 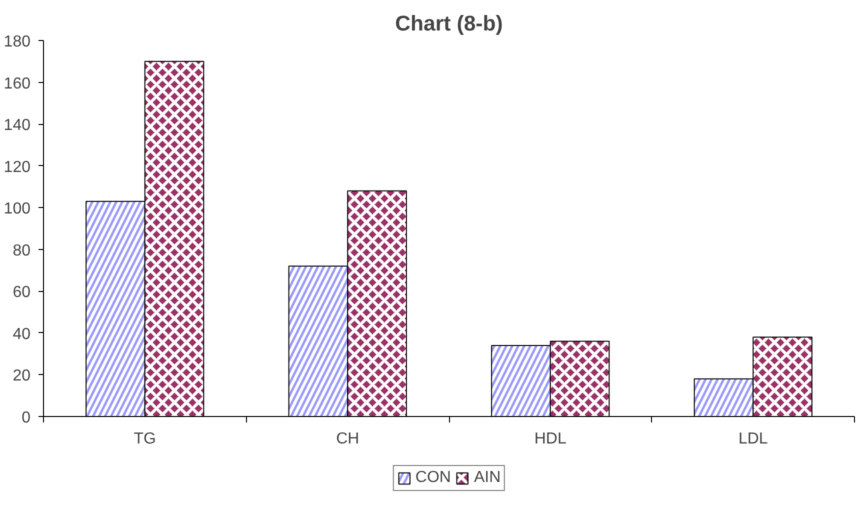 What do you see at coordinates (449, 24) in the screenshot?
I see `chart-title: Chart (8-b)` at bounding box center [449, 24].